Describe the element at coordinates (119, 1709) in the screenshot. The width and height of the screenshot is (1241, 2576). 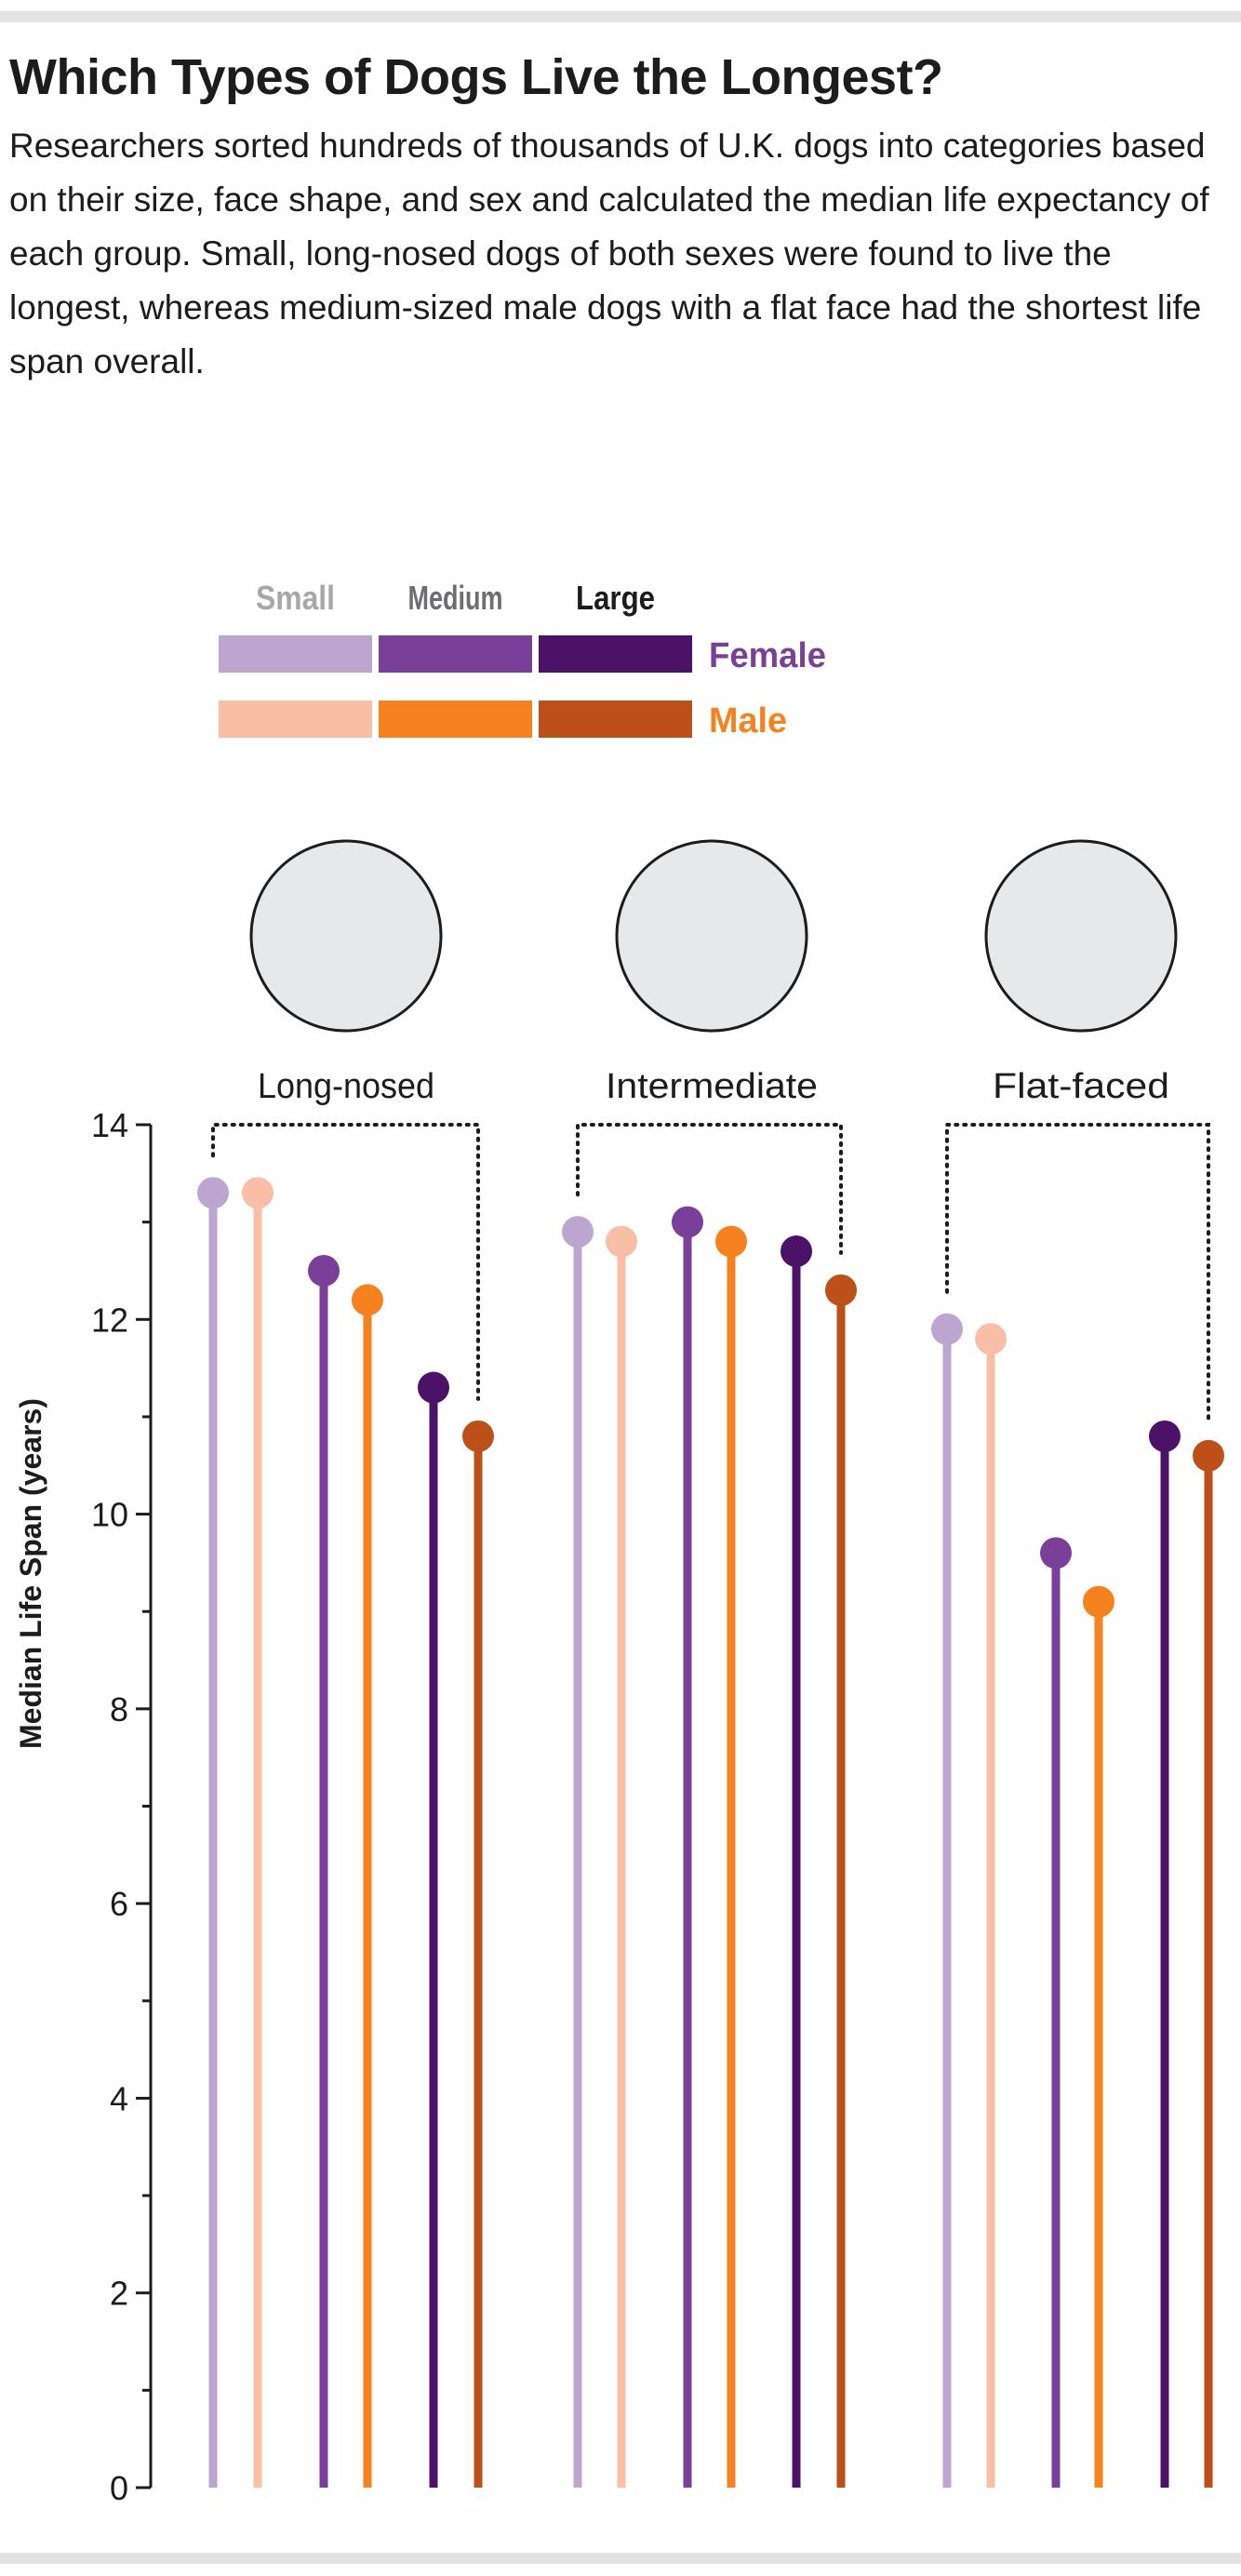
I see `y-tick-label: 8` at that location.